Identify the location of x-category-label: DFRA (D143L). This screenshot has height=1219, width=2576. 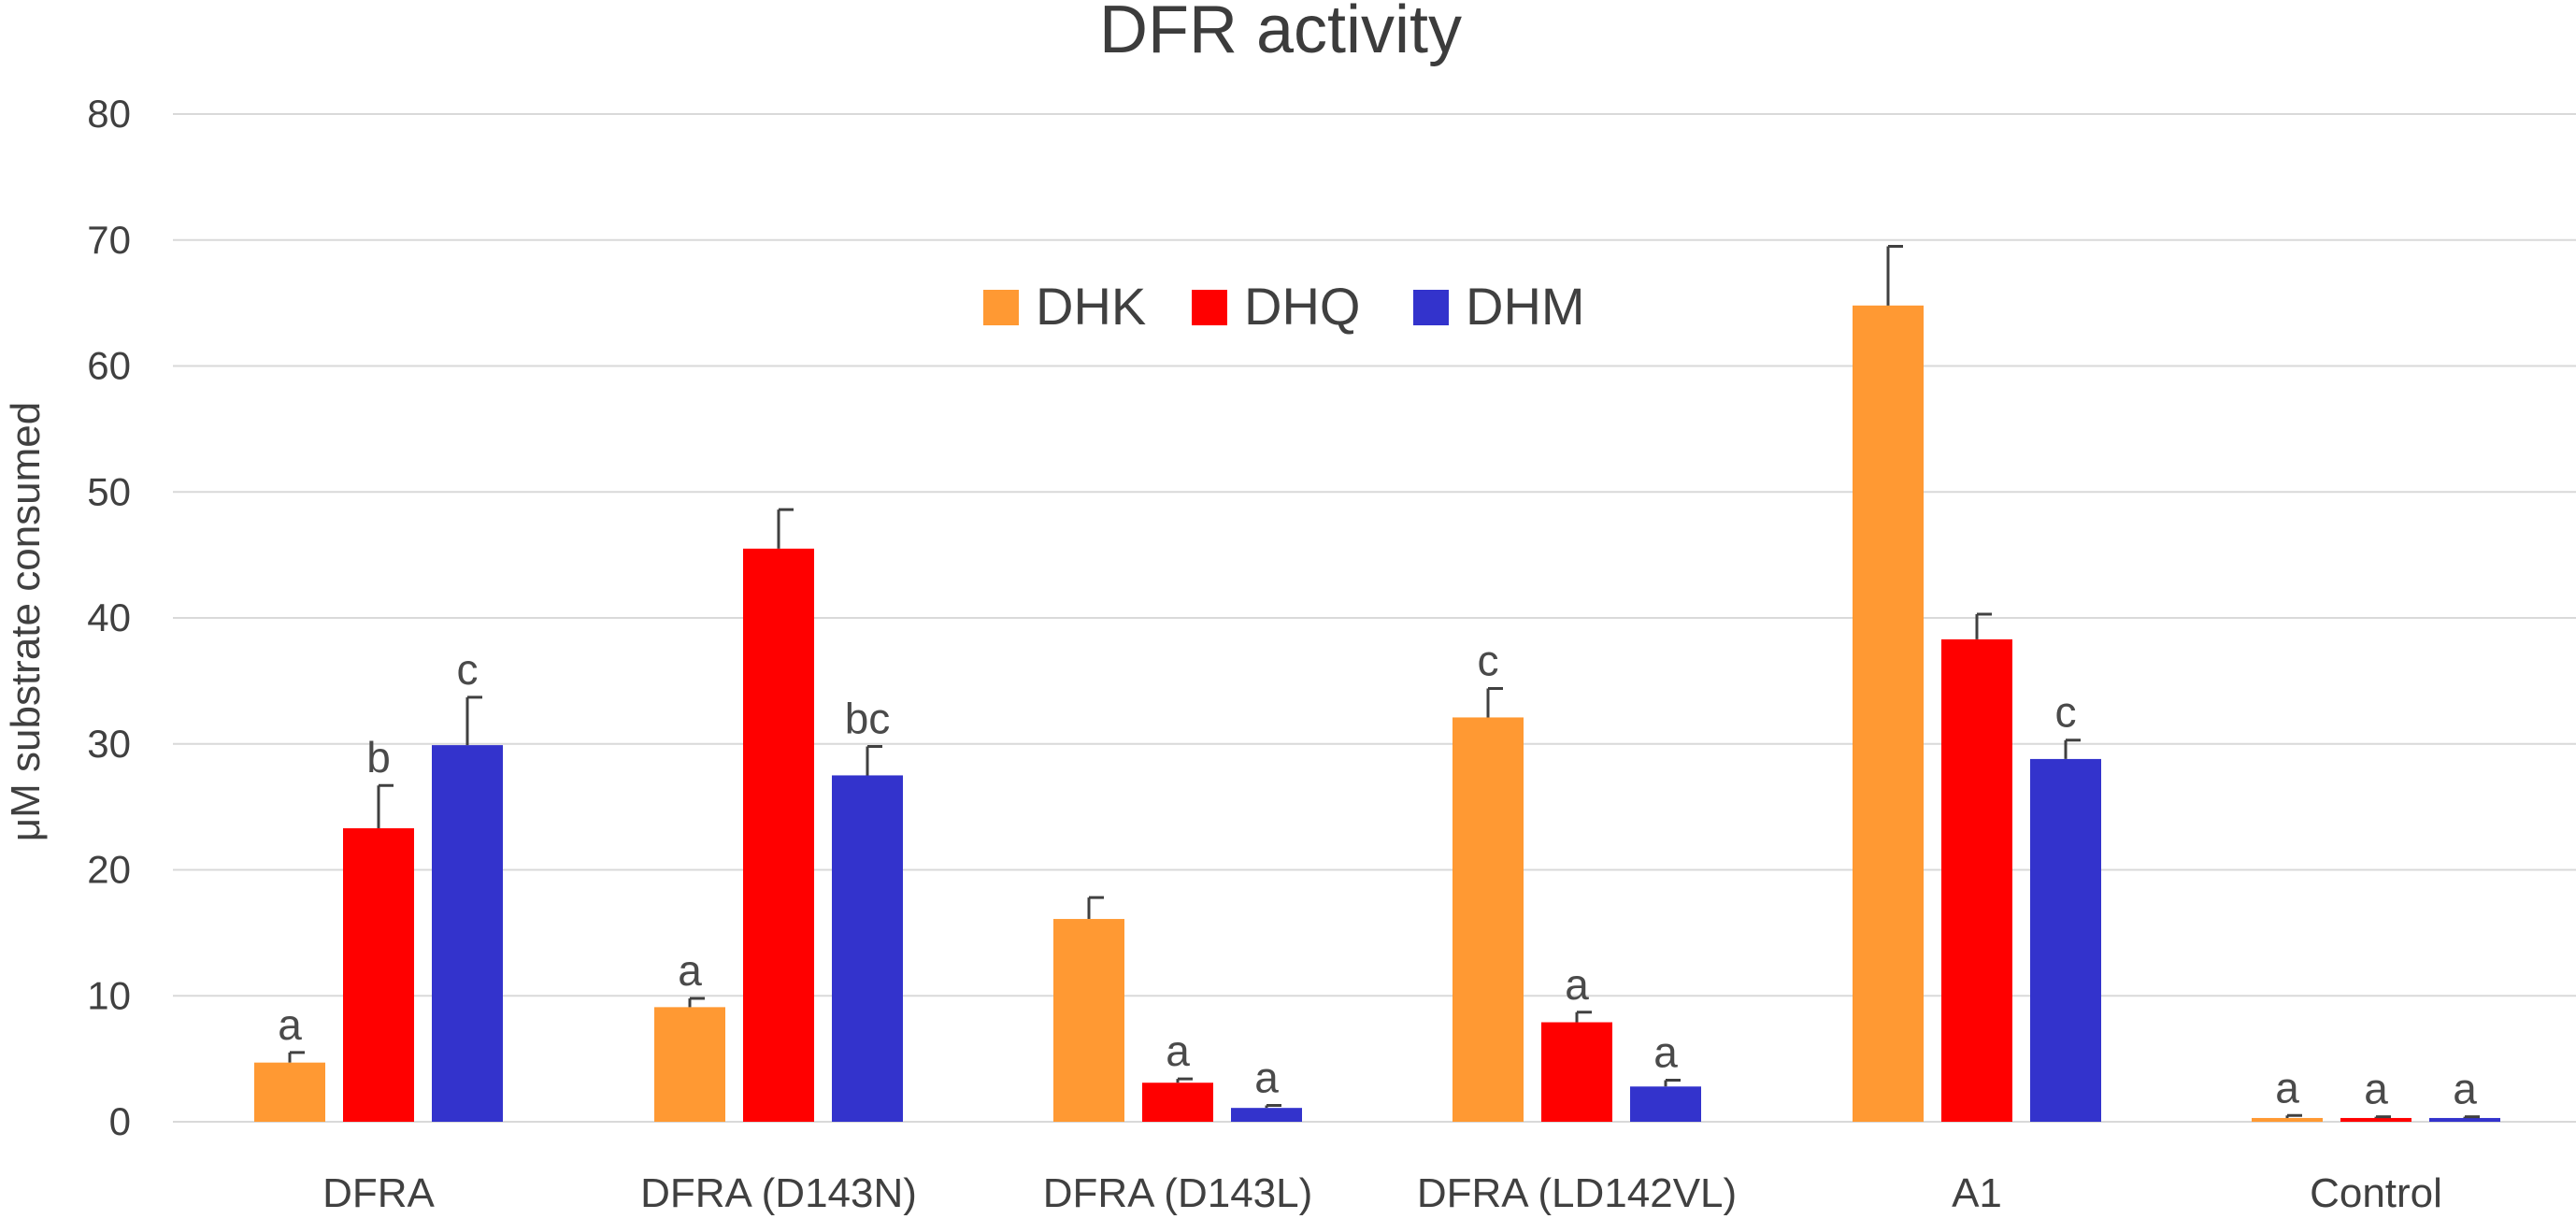
(1178, 1193).